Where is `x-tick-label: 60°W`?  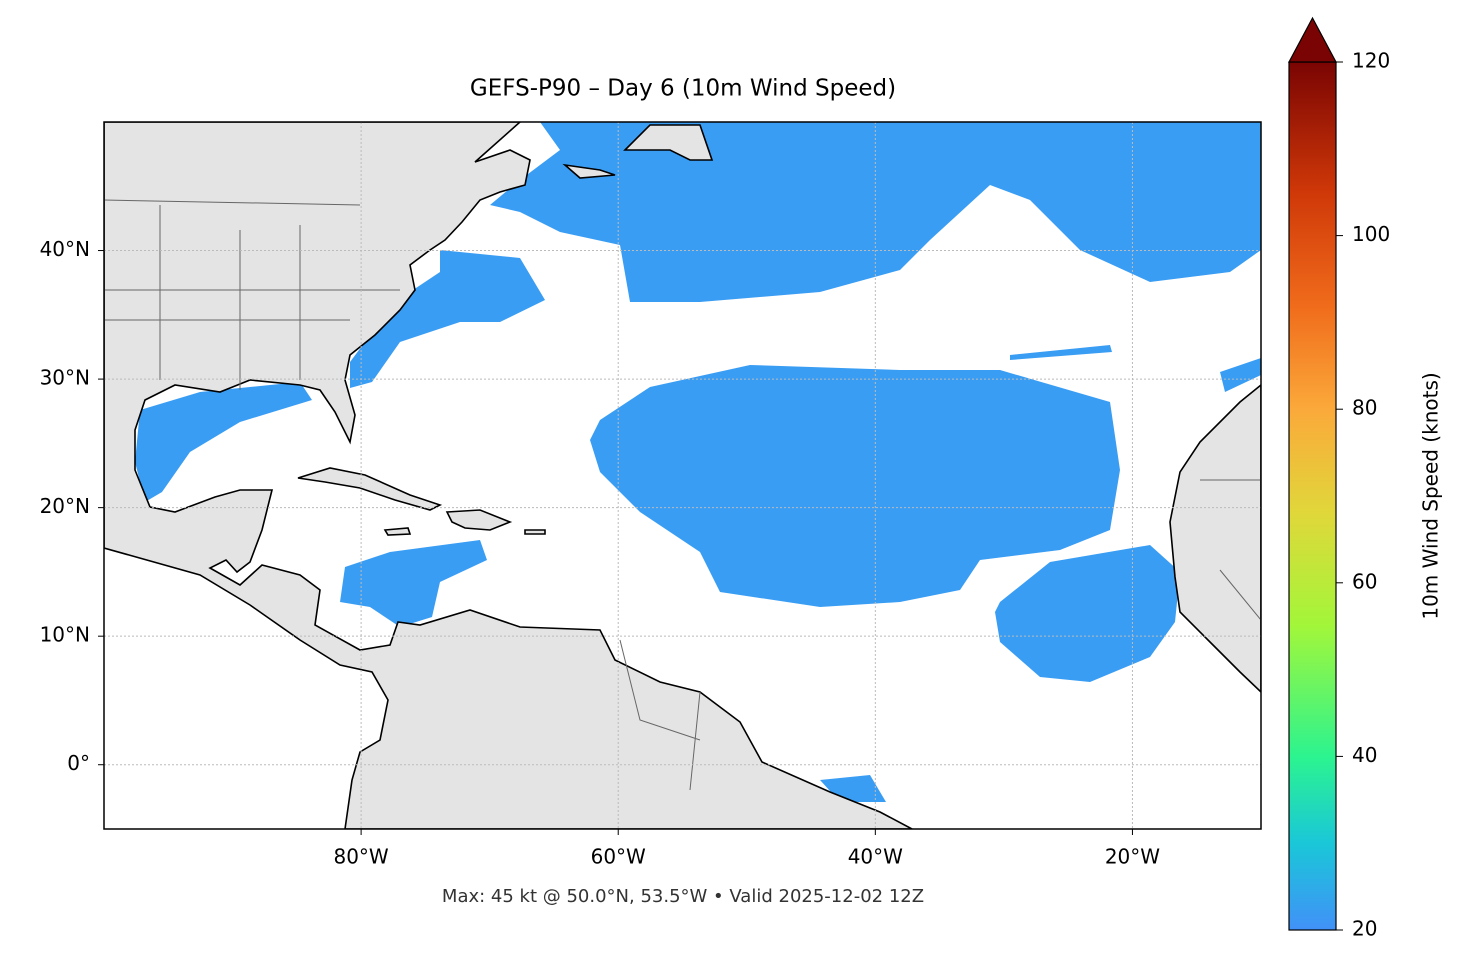 x-tick-label: 60°W is located at coordinates (618, 857).